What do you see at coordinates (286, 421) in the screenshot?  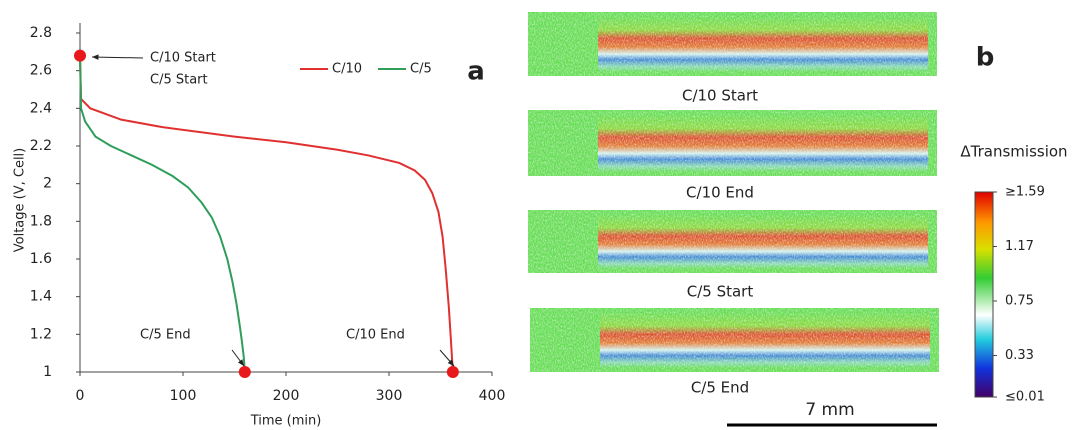 I see `x-axis-label: Time (min)` at bounding box center [286, 421].